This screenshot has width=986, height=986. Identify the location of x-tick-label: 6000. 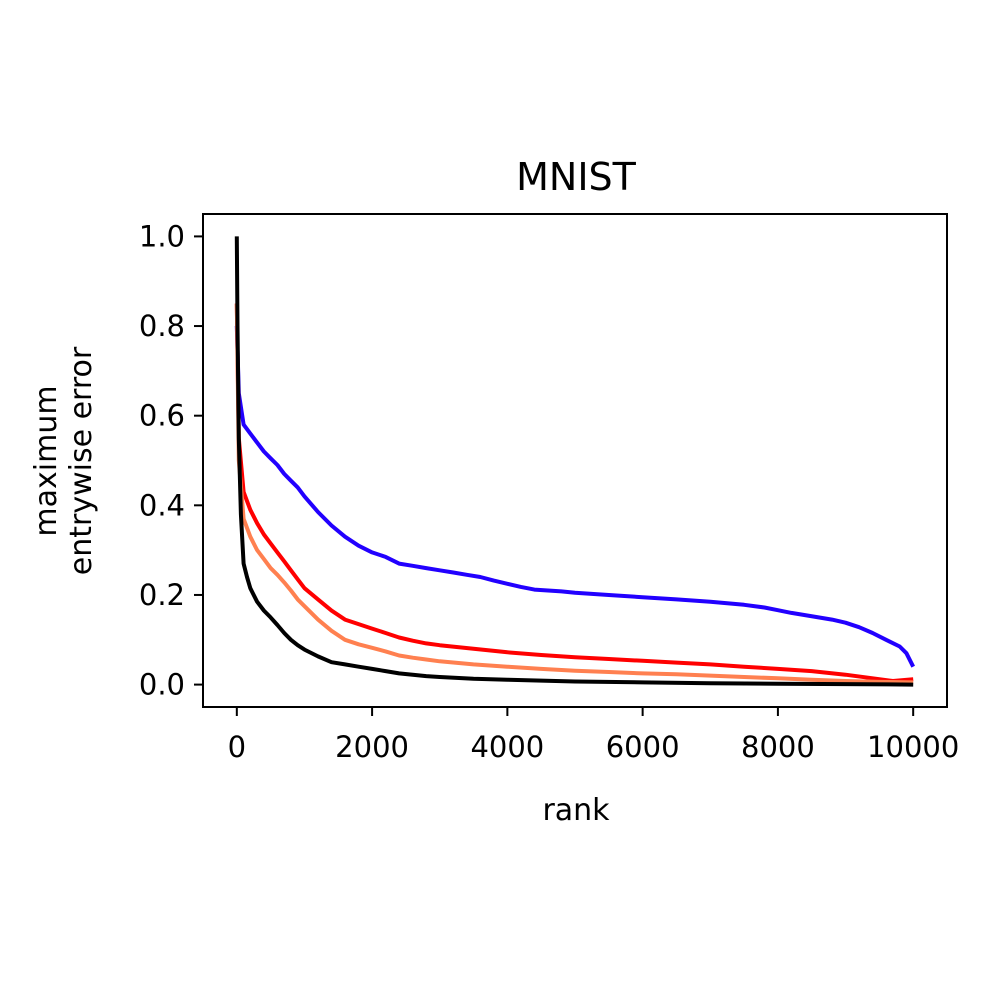
(643, 747).